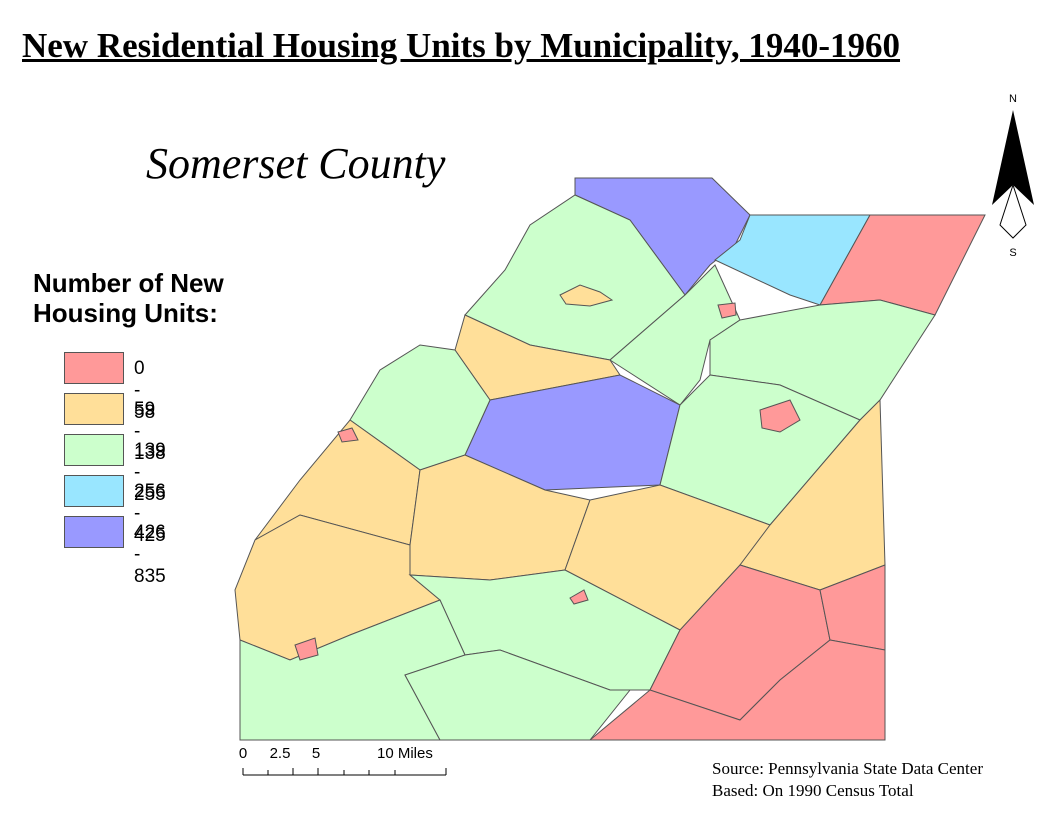 The height and width of the screenshot is (816, 1056). I want to click on north-arrow: N S, so click(1013, 176).